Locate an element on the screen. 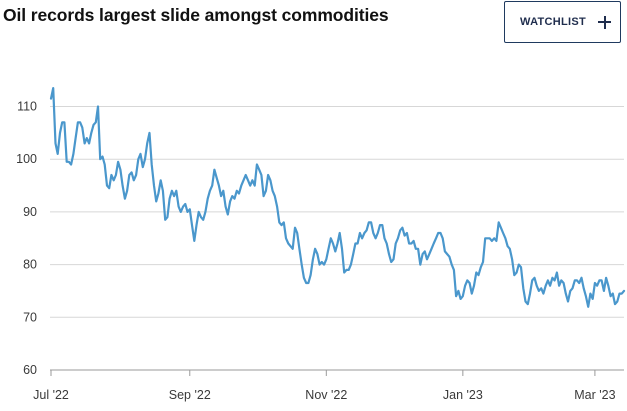 The image size is (627, 411). y-tick-label: 110 is located at coordinates (27, 107).